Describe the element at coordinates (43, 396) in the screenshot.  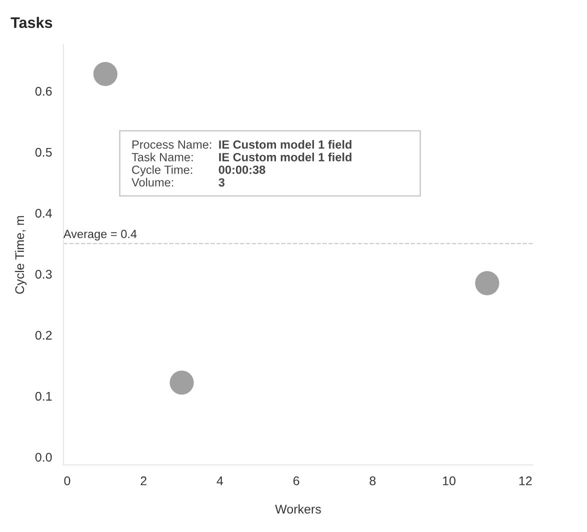
I see `y-tick-label: 0.1` at that location.